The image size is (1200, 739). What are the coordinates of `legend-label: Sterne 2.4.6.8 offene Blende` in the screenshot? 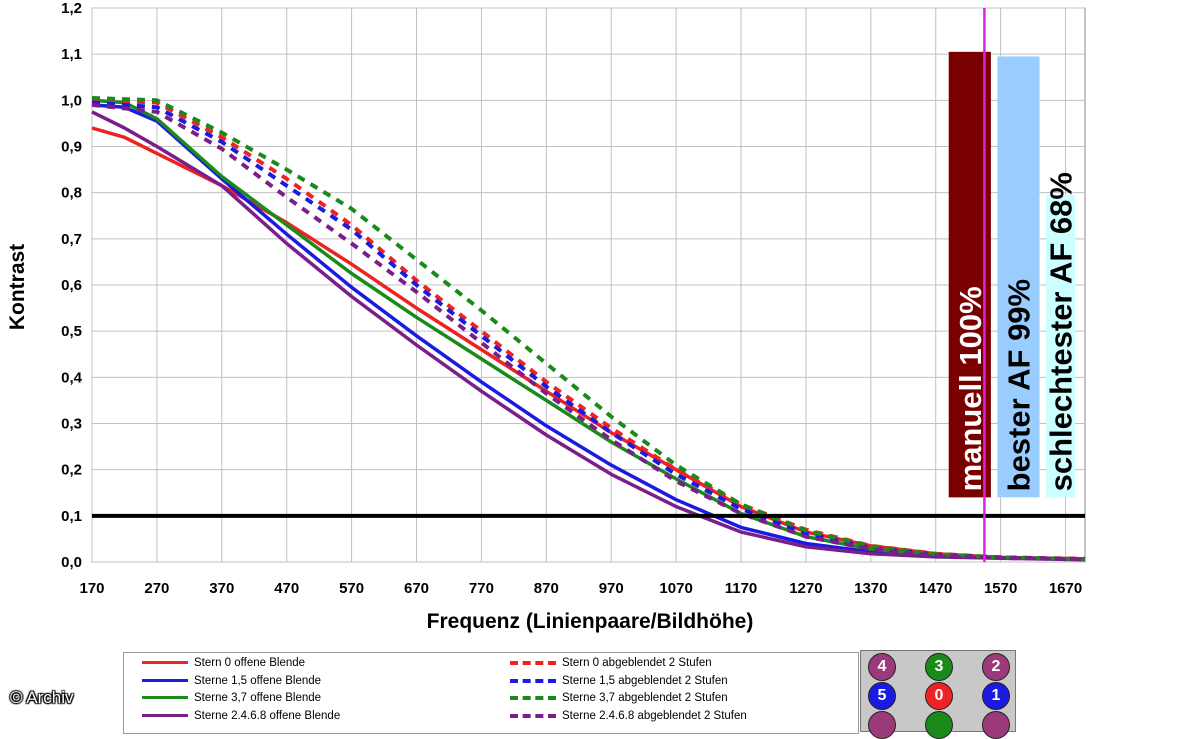 It's located at (267, 715).